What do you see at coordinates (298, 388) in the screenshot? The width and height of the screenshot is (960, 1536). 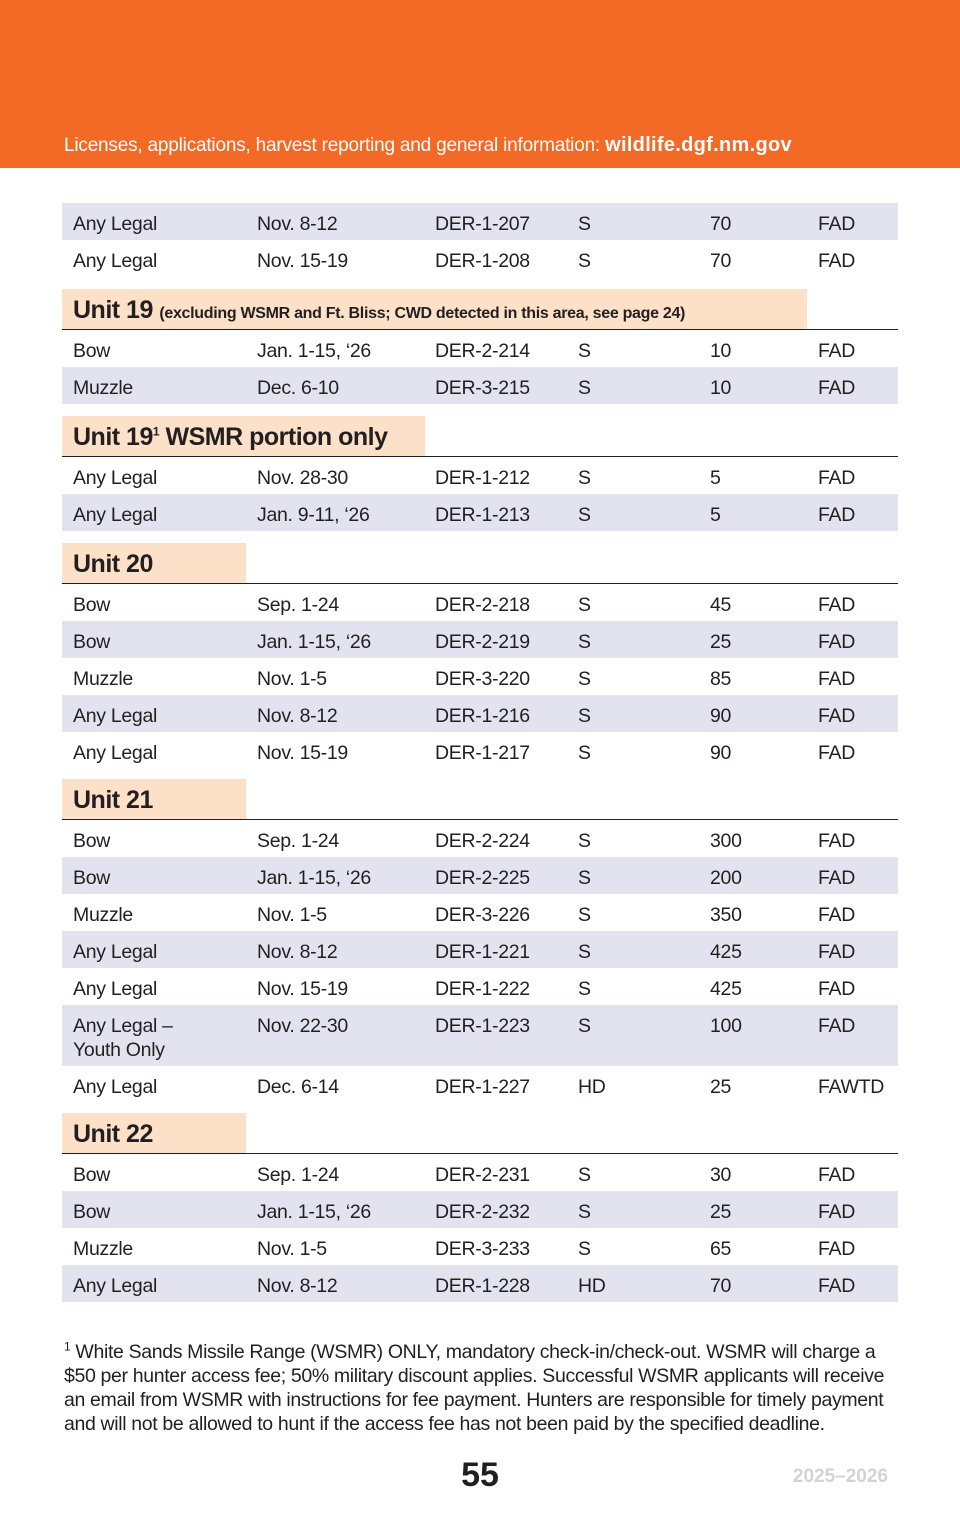 I see `dates-cell: Dec. 6-10` at bounding box center [298, 388].